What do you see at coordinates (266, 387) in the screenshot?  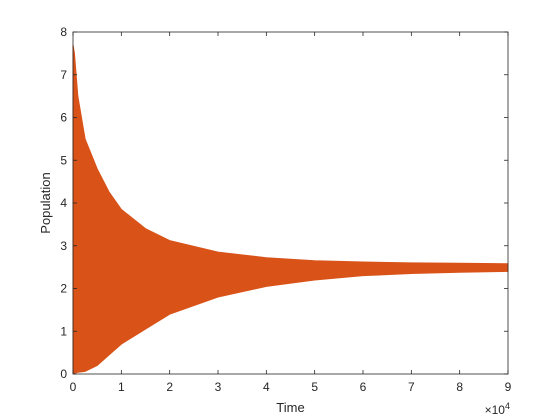 I see `x-tick-label-4: 4` at bounding box center [266, 387].